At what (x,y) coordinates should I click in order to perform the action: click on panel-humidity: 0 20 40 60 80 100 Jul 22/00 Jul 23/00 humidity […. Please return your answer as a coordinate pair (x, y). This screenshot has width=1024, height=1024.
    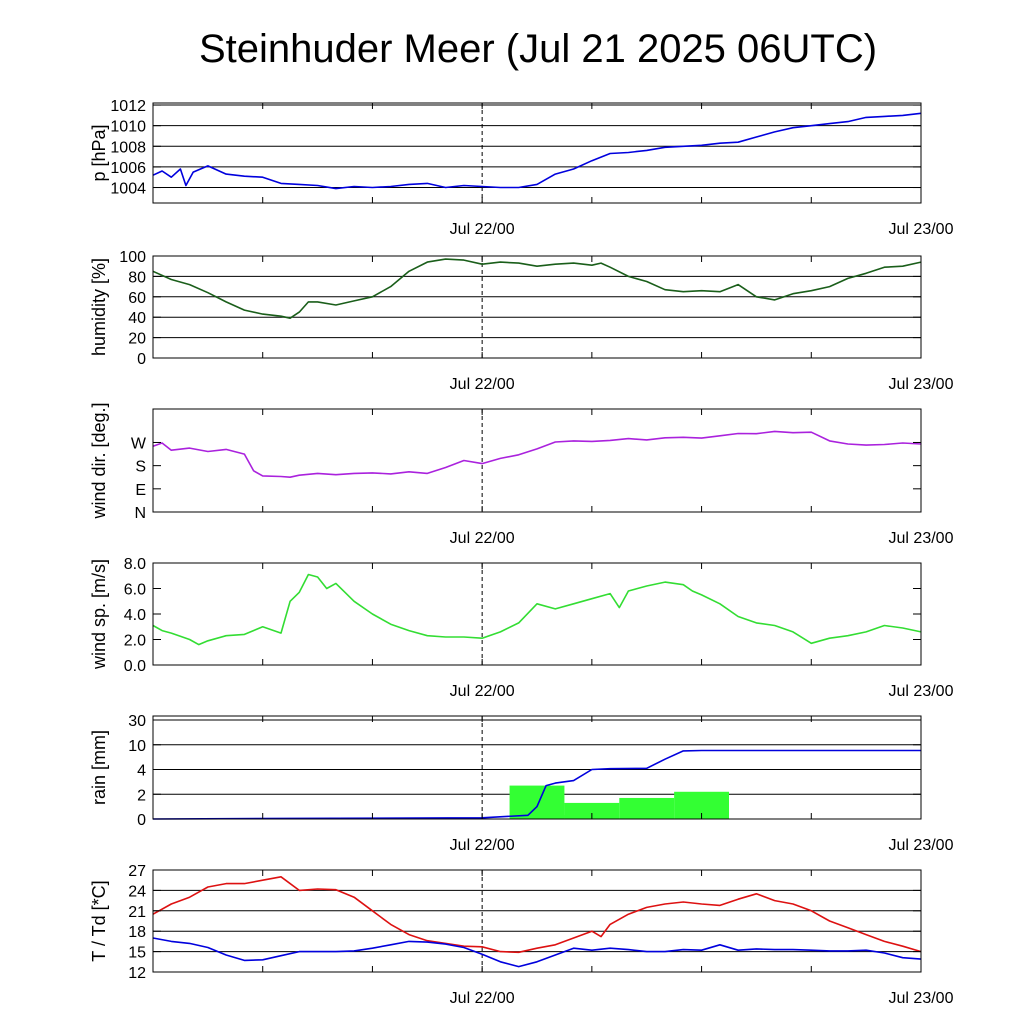
    Looking at the image, I should click on (521, 321).